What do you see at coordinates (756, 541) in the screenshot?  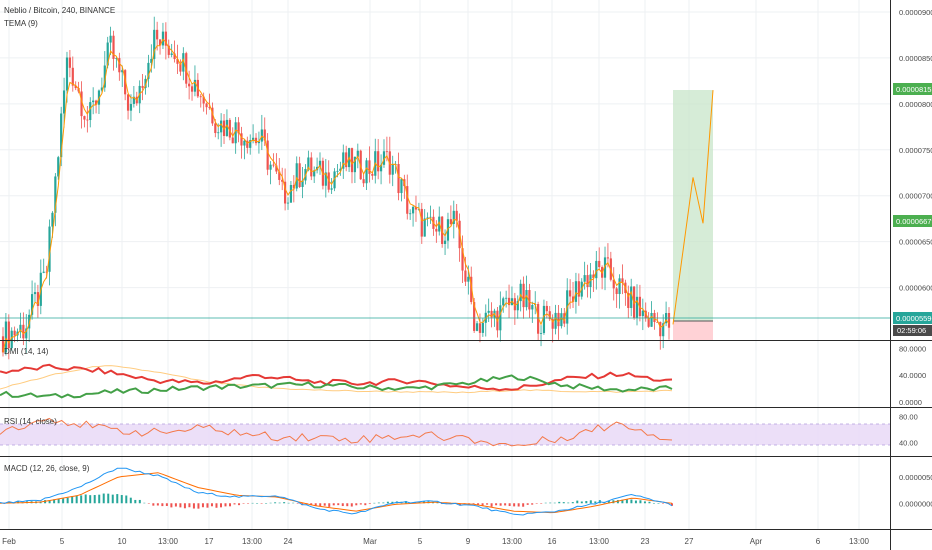 I see `time-tick-label: Apr` at bounding box center [756, 541].